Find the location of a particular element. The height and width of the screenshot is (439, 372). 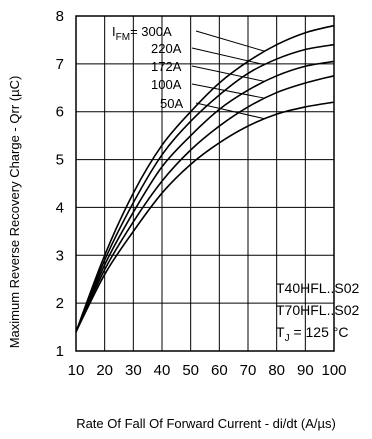

x-tick-label: 70 is located at coordinates (248, 370).